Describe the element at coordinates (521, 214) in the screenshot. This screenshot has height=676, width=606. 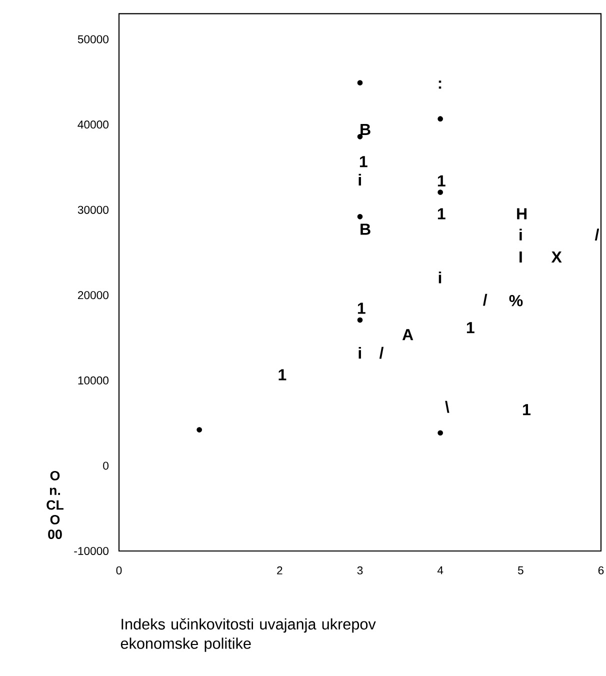
I see `annotation: H` at that location.